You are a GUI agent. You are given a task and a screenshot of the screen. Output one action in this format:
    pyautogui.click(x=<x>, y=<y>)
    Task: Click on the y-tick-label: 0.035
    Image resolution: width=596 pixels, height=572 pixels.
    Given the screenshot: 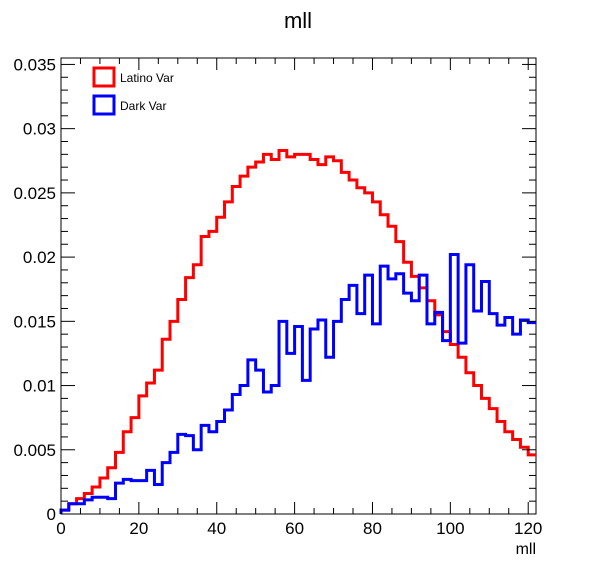 What is the action you would take?
    pyautogui.click(x=34, y=64)
    